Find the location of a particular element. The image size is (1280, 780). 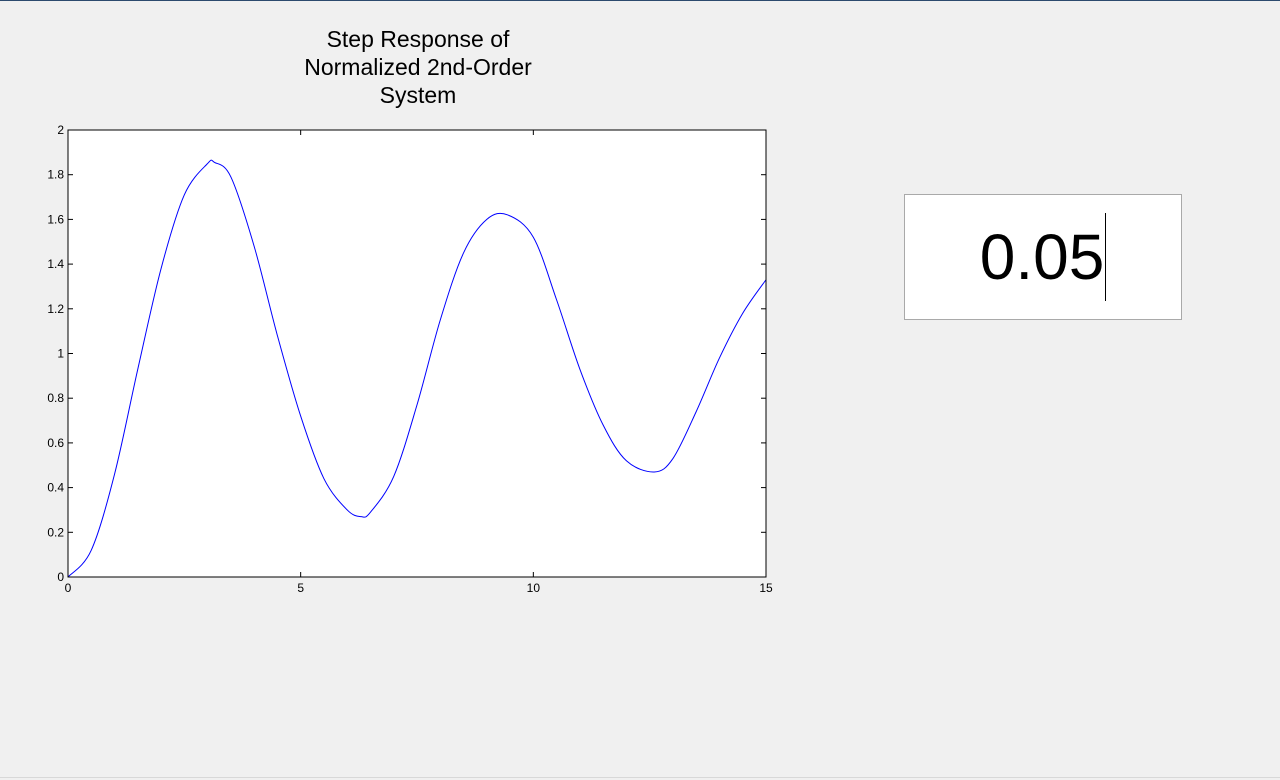

y-tick-label: 0.4 is located at coordinates (55, 488).